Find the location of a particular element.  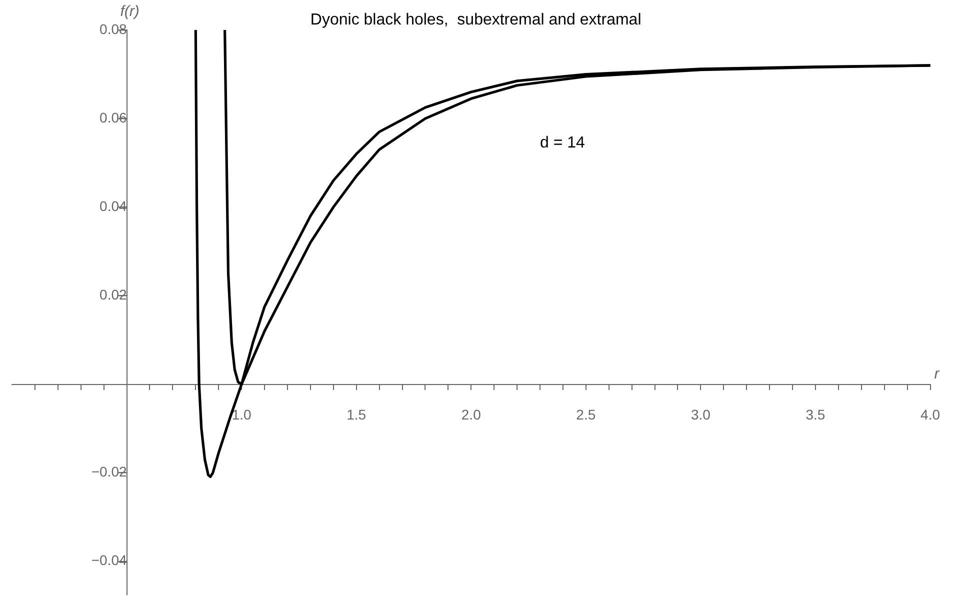

x-tick-label: 1.0 is located at coordinates (242, 414).